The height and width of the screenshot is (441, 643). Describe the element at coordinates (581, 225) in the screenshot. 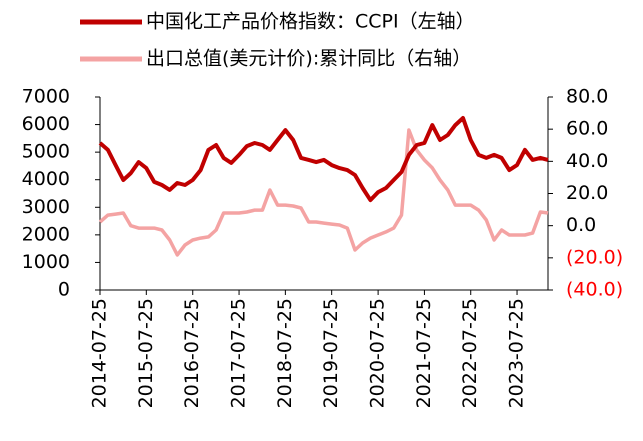

I see `y2-tick-label: 0.0` at that location.